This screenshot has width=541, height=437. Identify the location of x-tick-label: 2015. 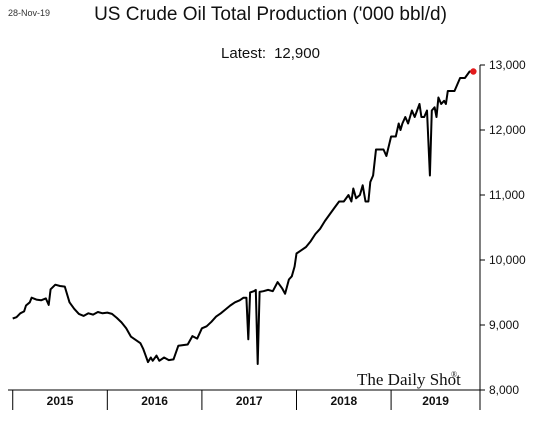
(60, 401).